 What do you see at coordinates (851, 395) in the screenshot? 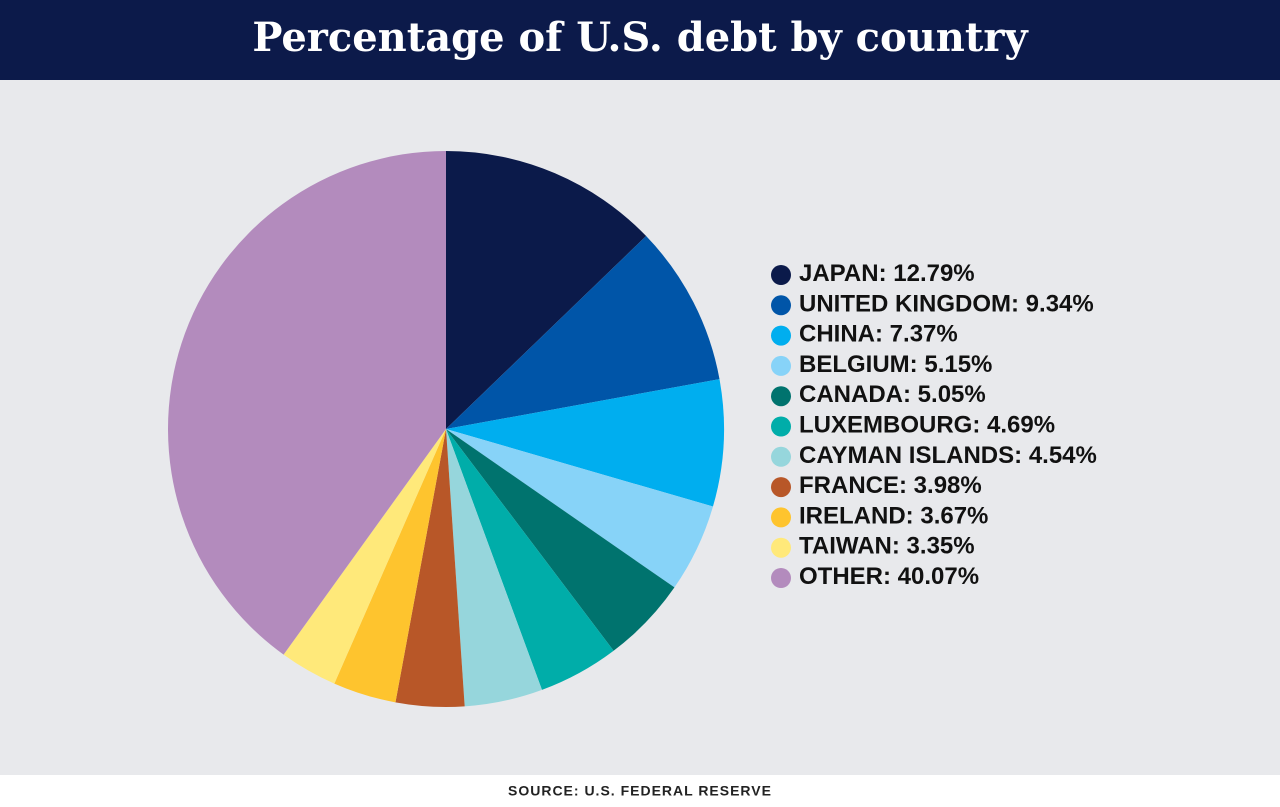
I see `legend-category: CANADA` at bounding box center [851, 395].